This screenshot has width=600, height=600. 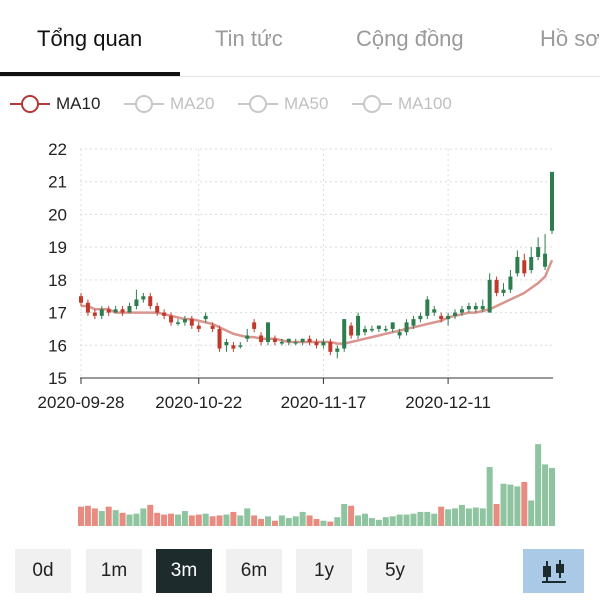 I want to click on ma10-marker-icon, so click(x=30, y=104).